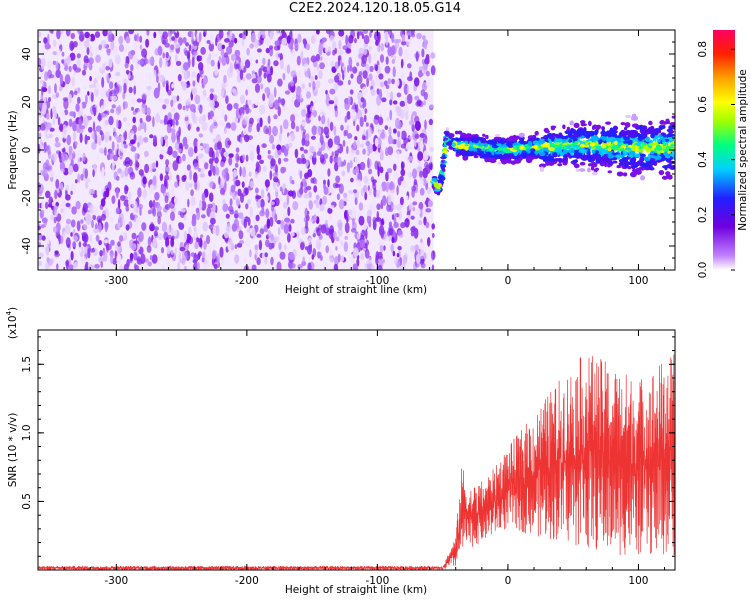  What do you see at coordinates (703, 49) in the screenshot?
I see `colorbar-tick-label: 0.8` at bounding box center [703, 49].